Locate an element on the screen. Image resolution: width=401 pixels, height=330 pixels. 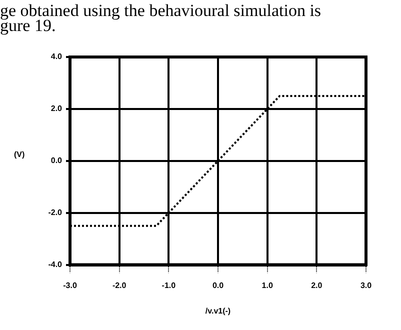
x-tick-label: -3.0 is located at coordinates (70, 285).